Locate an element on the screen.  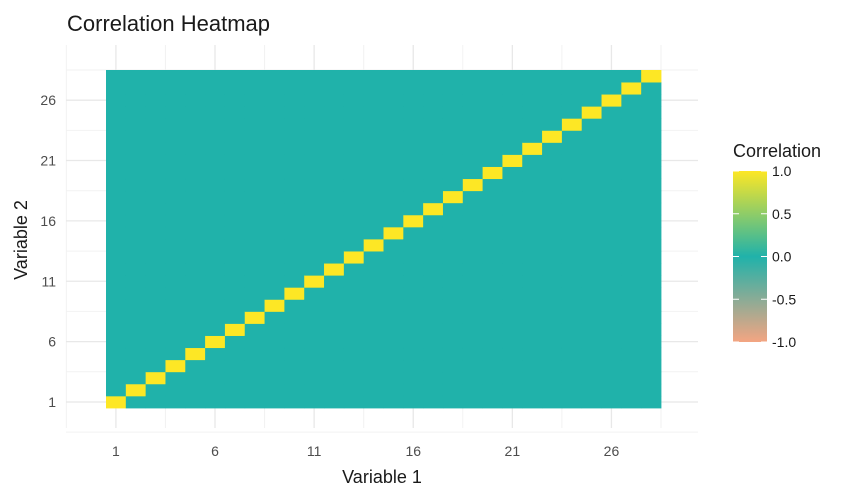
x-axis-ticks: 1 6 11 16 21 26 is located at coordinates (365, 451).